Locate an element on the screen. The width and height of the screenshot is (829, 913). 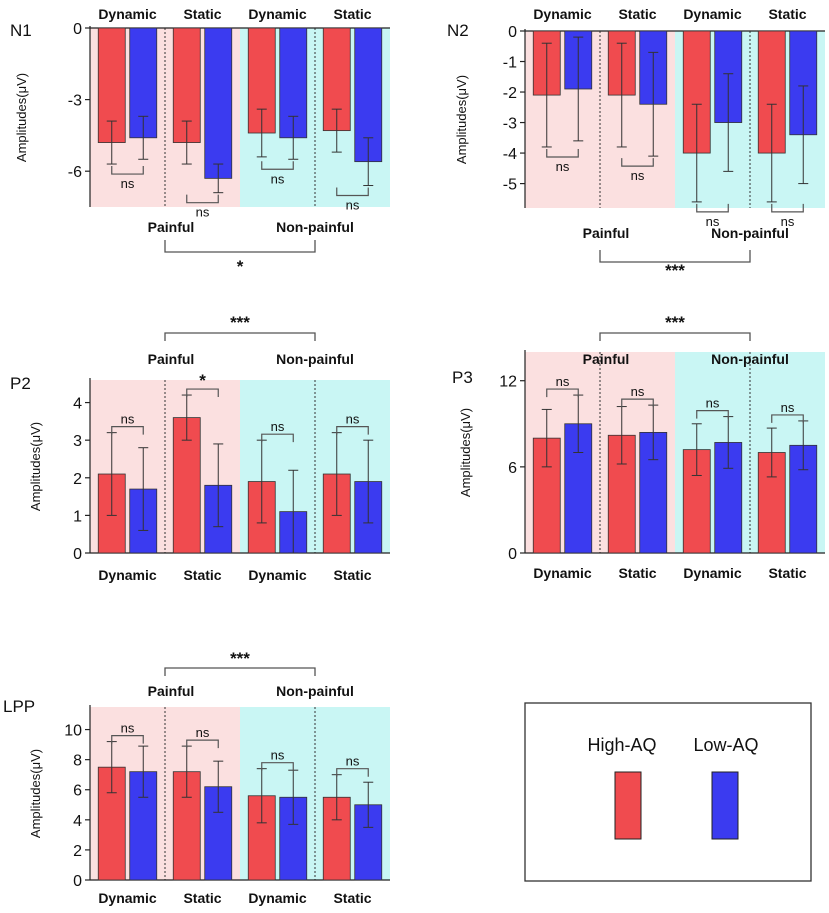
y-tick-label: 1 is located at coordinates (77, 516).